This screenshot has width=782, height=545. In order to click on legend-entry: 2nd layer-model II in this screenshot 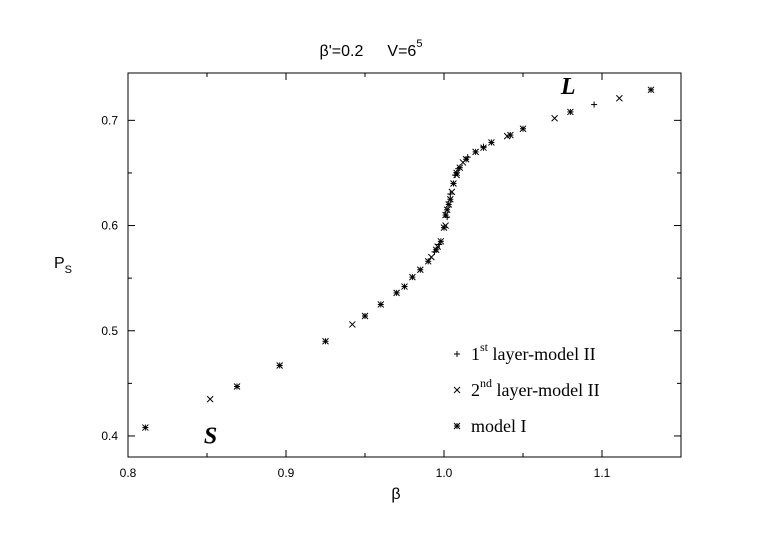, I will do `click(535, 388)`.